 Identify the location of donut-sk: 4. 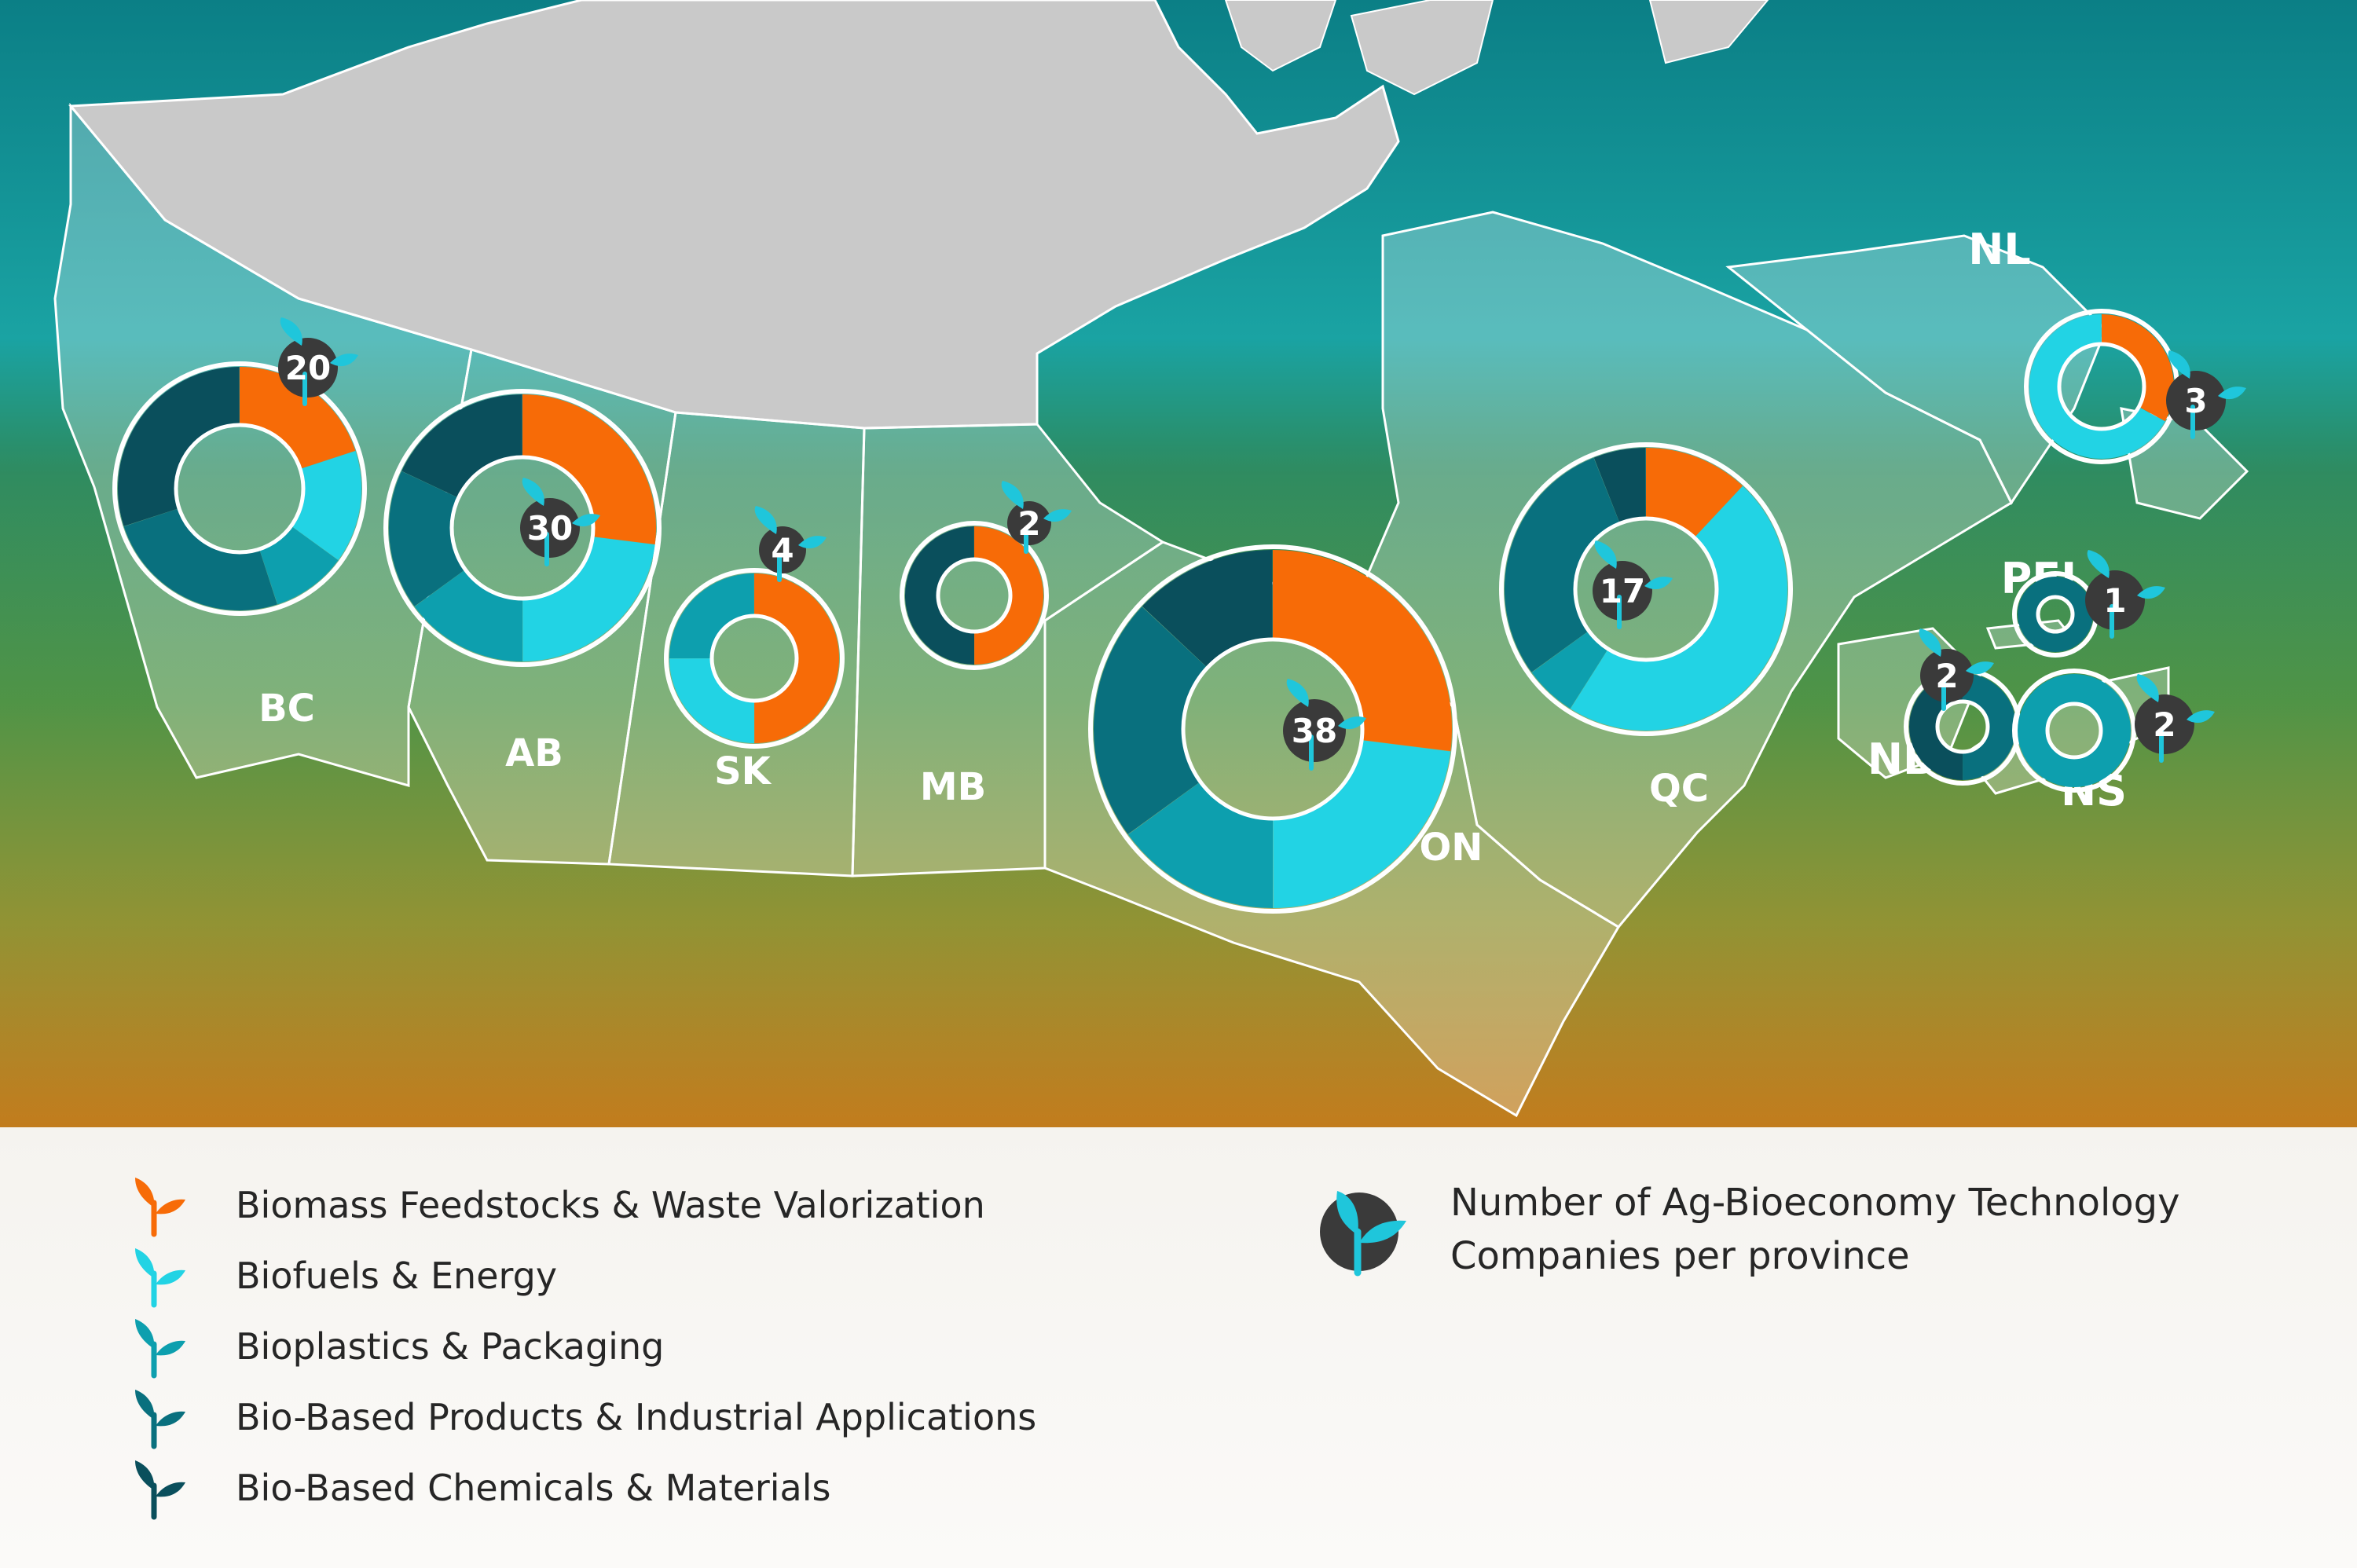
(754, 628).